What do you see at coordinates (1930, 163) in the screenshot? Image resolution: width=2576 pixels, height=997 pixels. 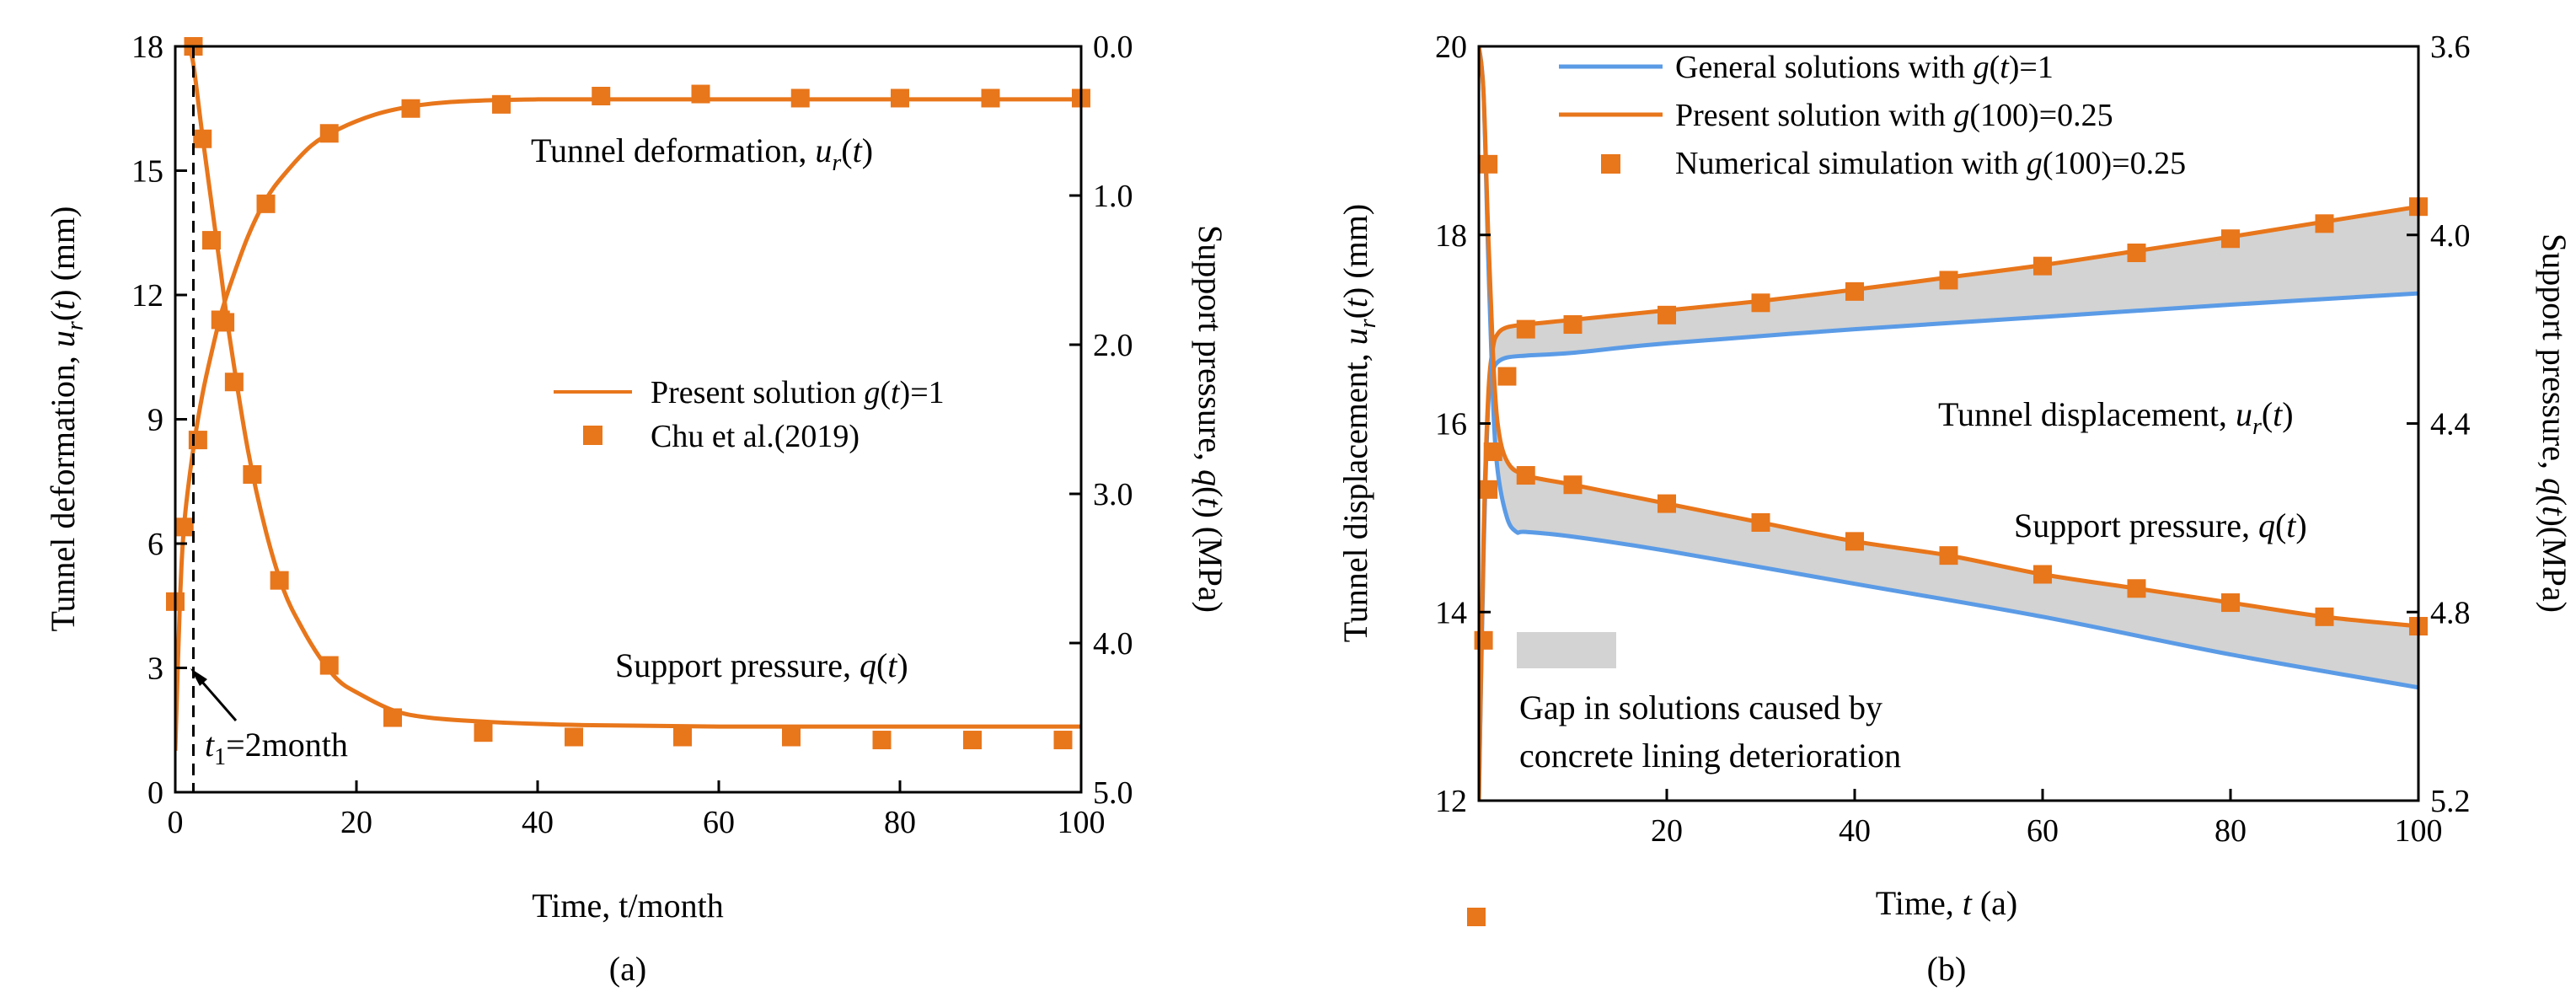 I see `panel-b-legend-numerical-label: Numerical simulation with g(100)=0.25` at bounding box center [1930, 163].